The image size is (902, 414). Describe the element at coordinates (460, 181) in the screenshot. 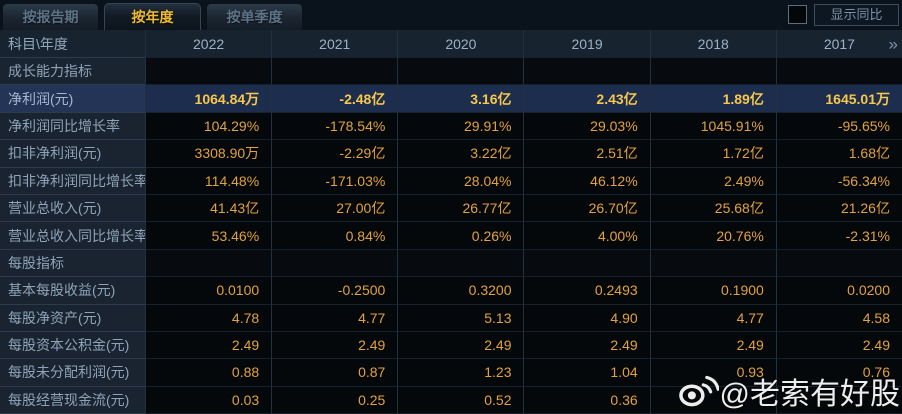

I see `cell-value: 28.04%` at that location.